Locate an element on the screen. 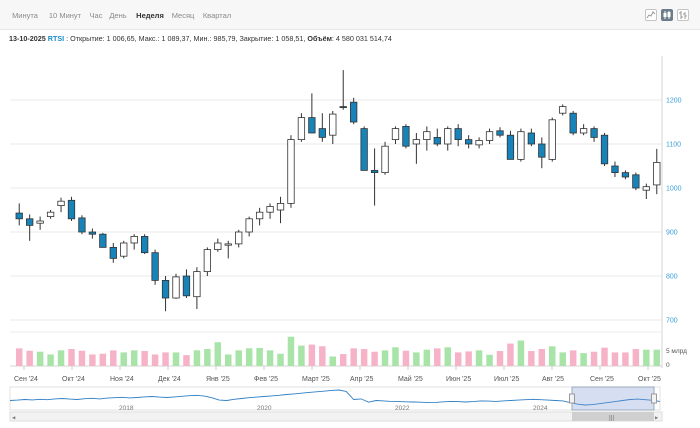 The height and width of the screenshot is (428, 700). x-tick-label: Авг '25 is located at coordinates (553, 379).